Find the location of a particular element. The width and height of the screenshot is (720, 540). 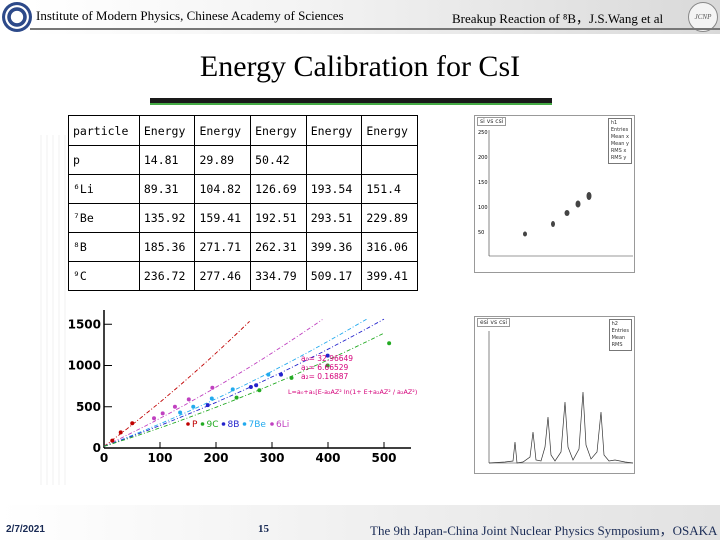

table-cell is located at coordinates (389, 160).